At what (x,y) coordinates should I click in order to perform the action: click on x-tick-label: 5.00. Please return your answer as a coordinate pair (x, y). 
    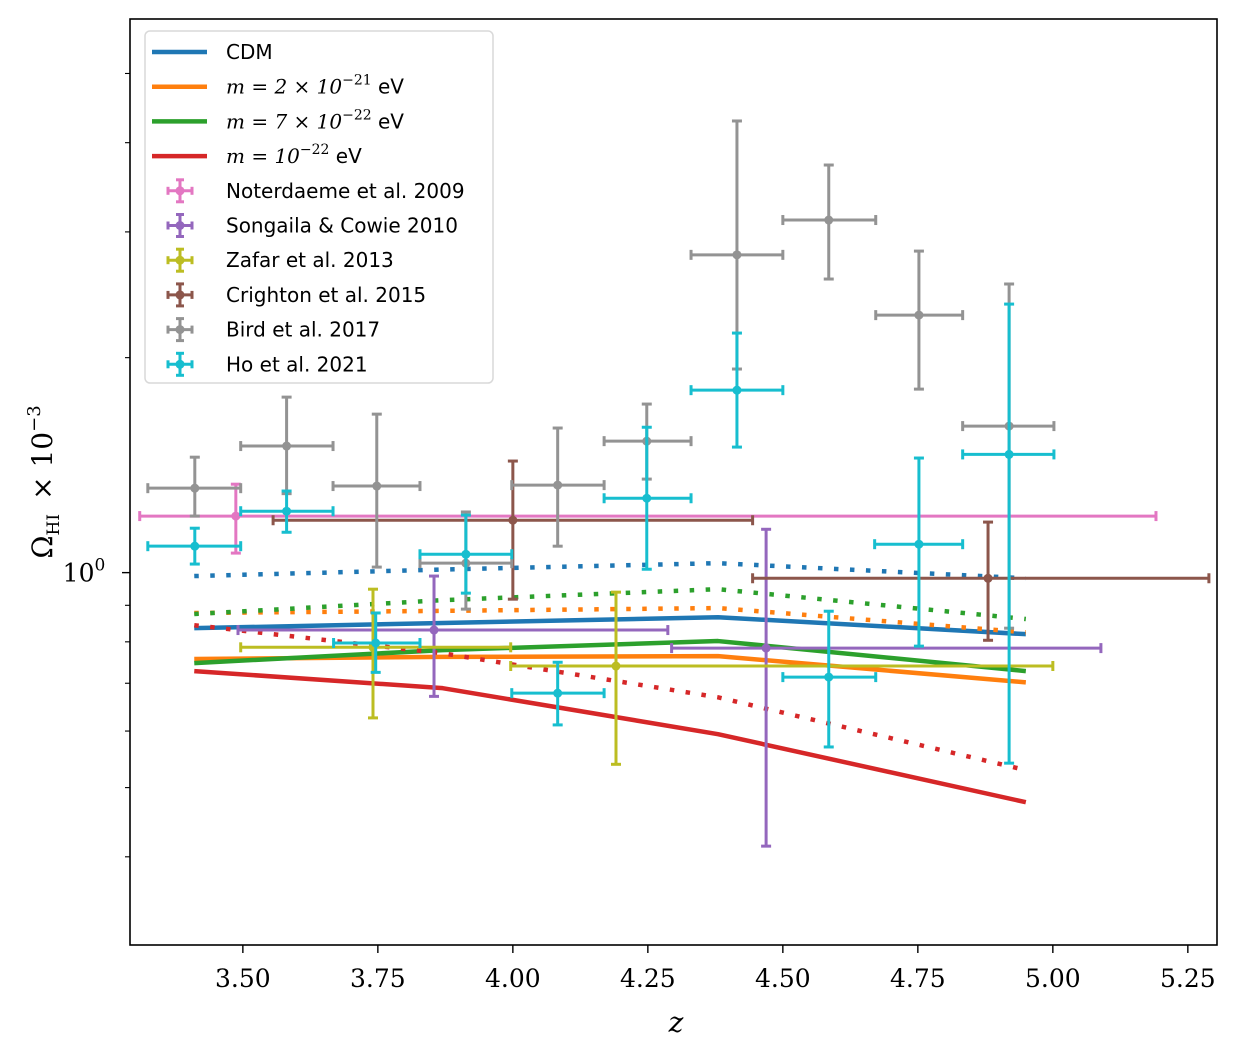
    Looking at the image, I should click on (1053, 978).